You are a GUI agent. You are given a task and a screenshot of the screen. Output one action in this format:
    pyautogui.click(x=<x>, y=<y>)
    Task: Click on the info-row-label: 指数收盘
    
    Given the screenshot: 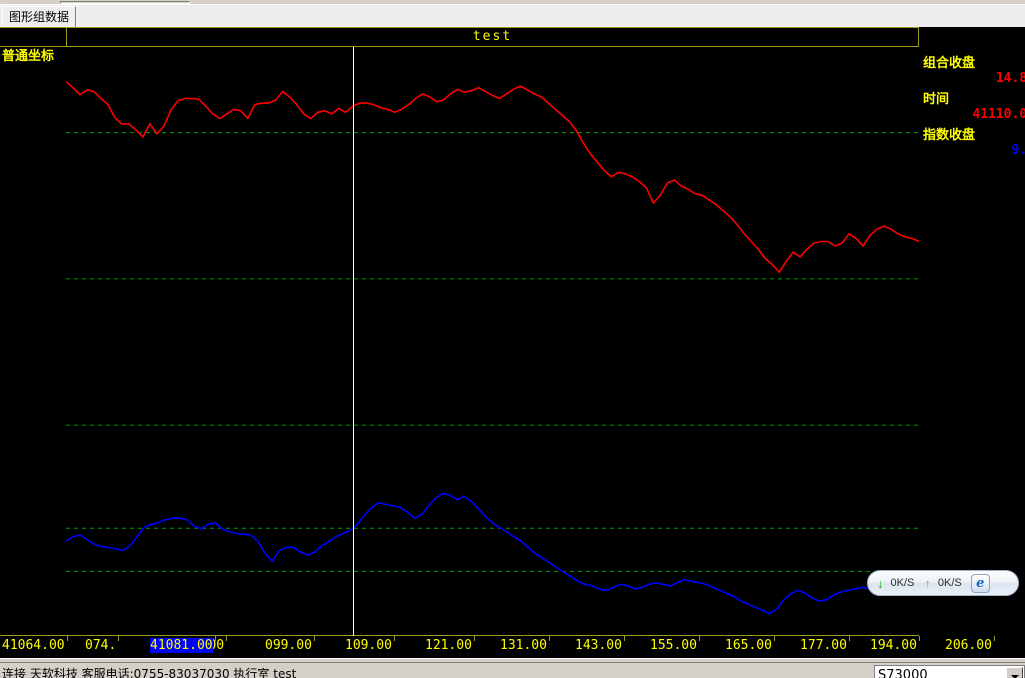 What is the action you would take?
    pyautogui.click(x=949, y=135)
    